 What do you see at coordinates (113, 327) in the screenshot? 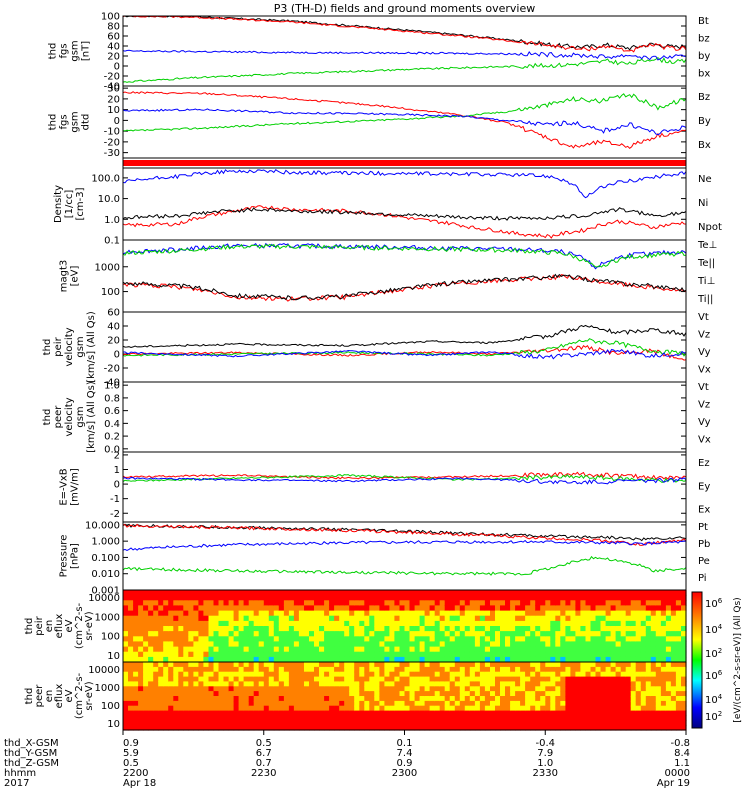
I see `y-tick-label: 40` at bounding box center [113, 327].